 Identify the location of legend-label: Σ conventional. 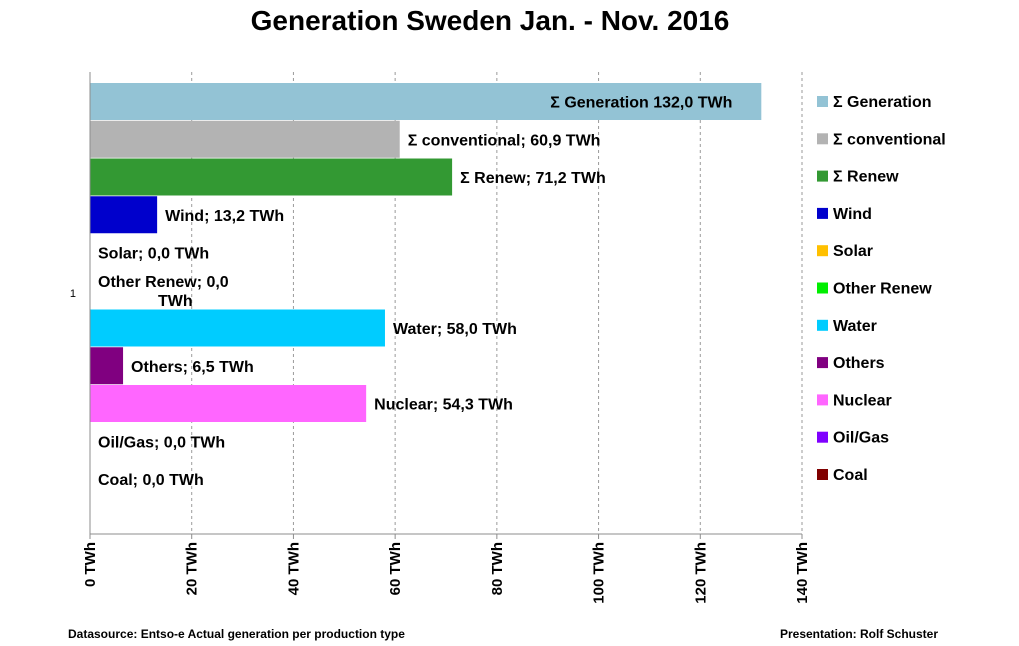
(889, 139).